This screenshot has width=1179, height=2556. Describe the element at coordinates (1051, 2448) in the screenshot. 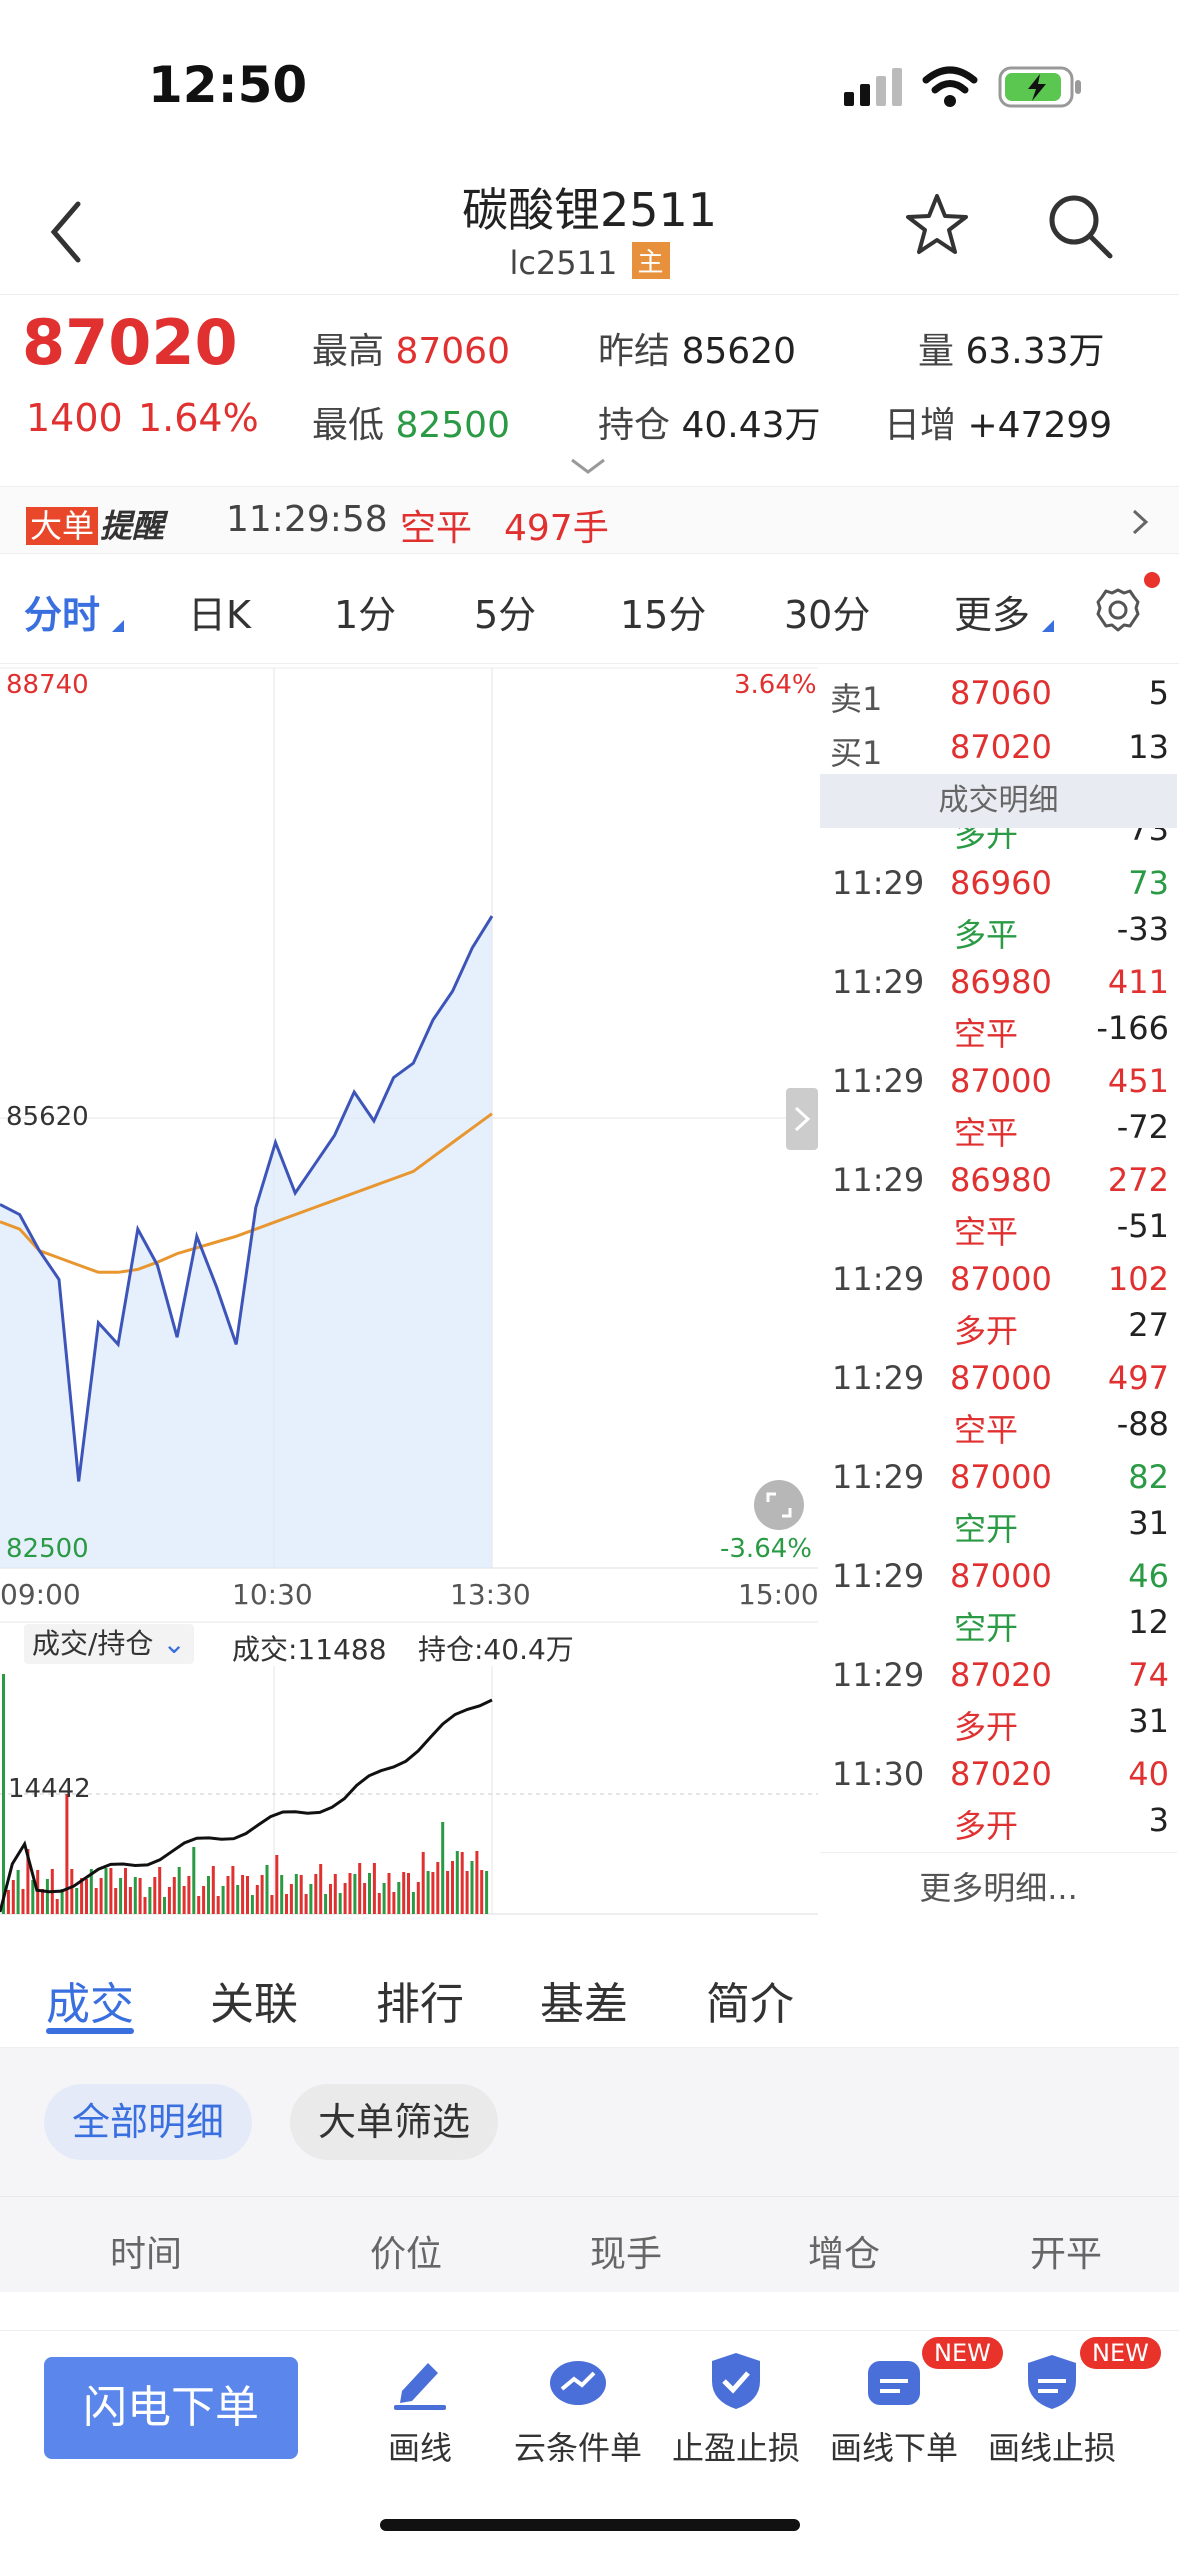

I see `draw-stop-label: 画线止损` at that location.